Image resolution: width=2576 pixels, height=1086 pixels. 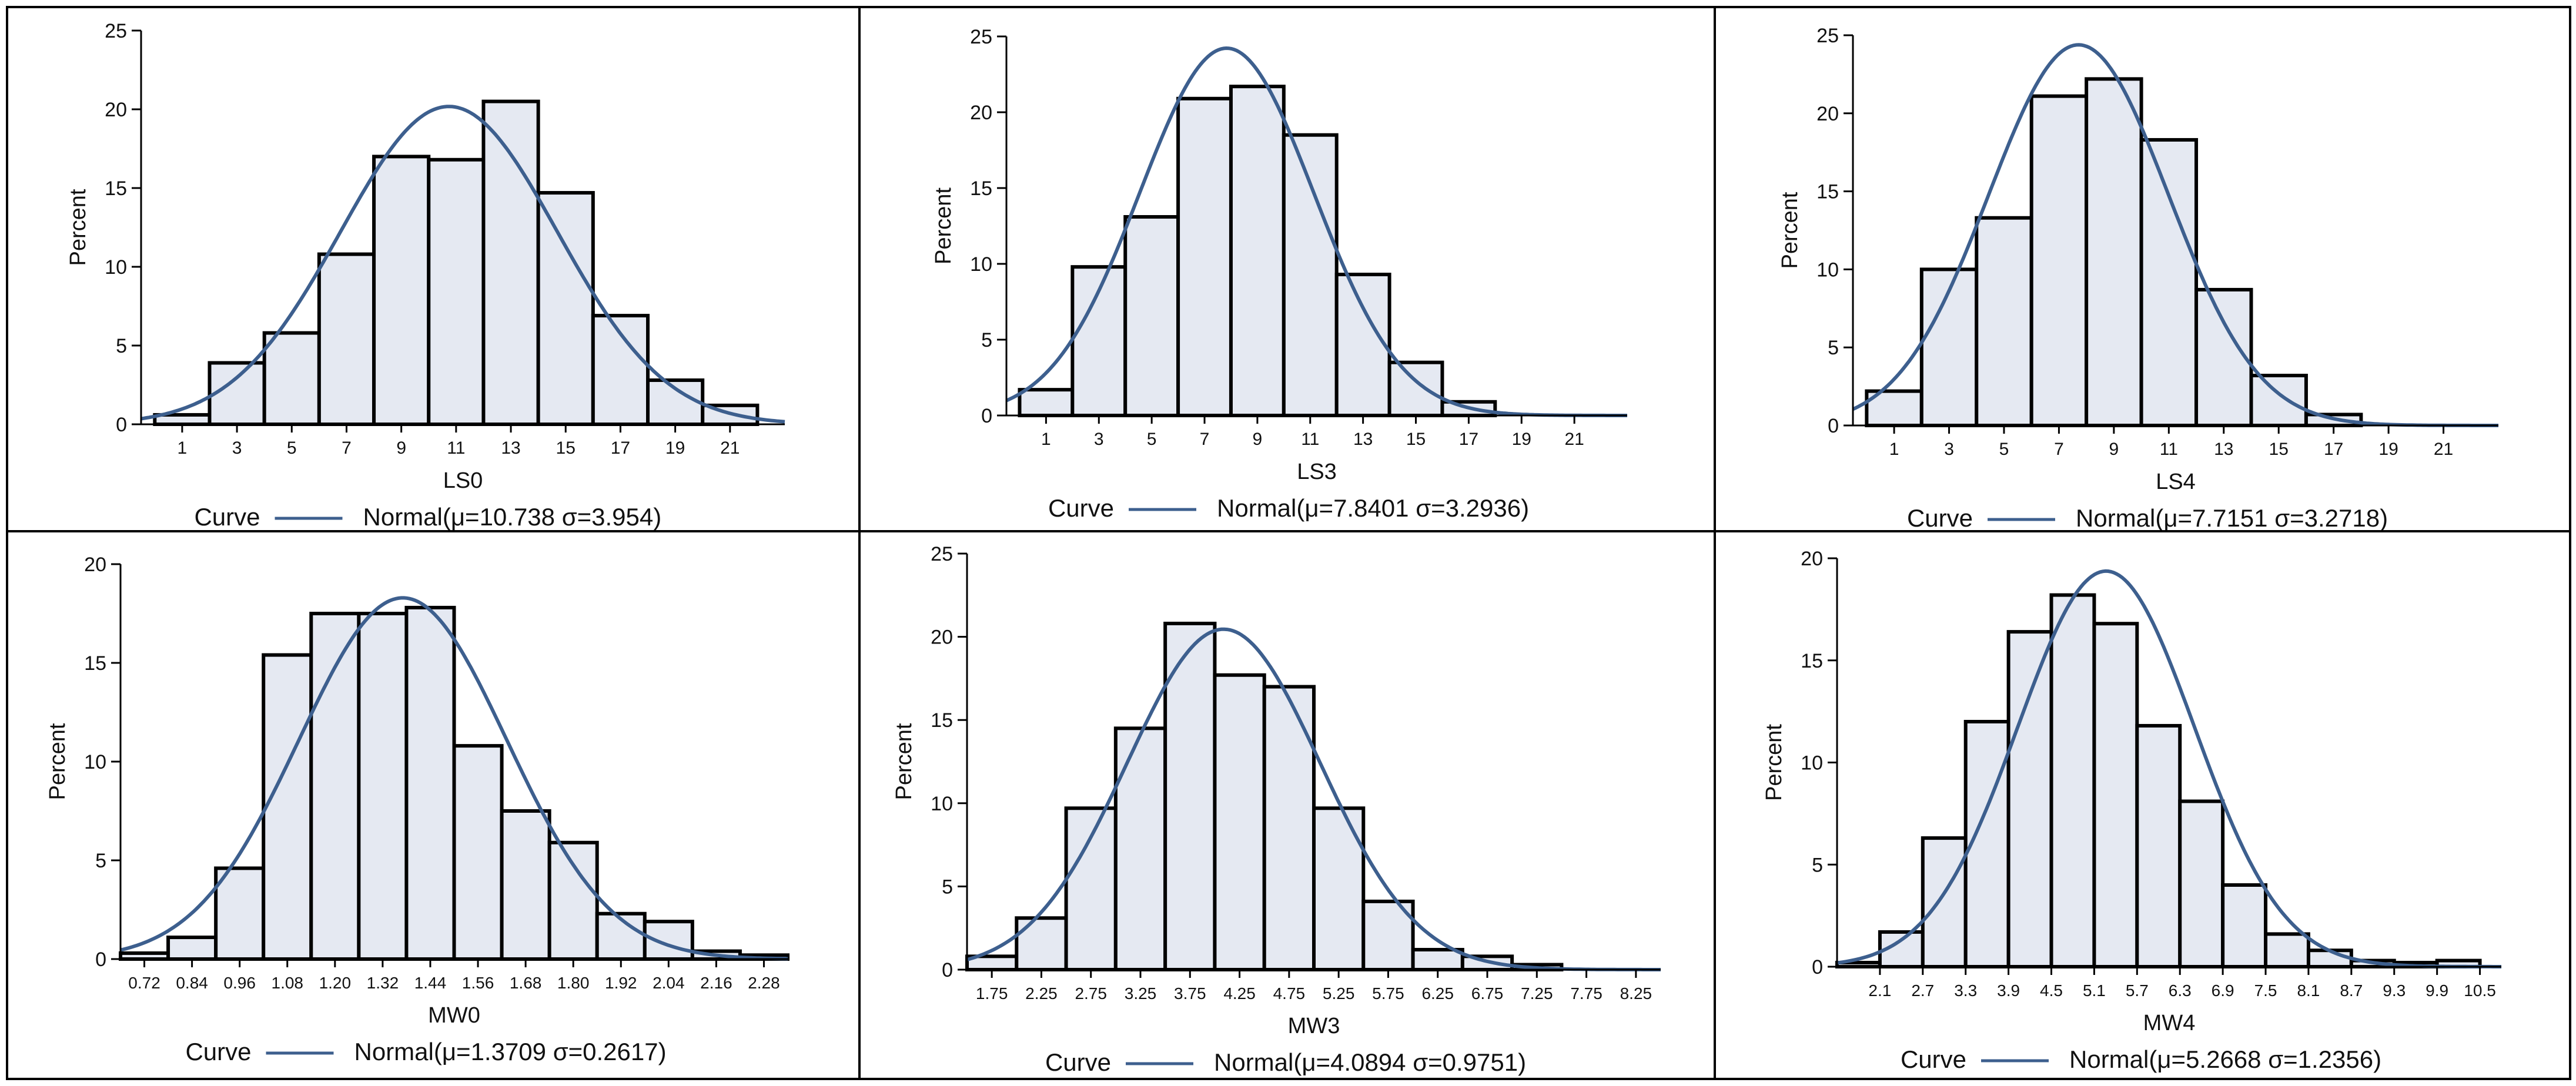 I want to click on legend-label: Normal(μ=7.7151 σ=3.2718), so click(x=2232, y=518).